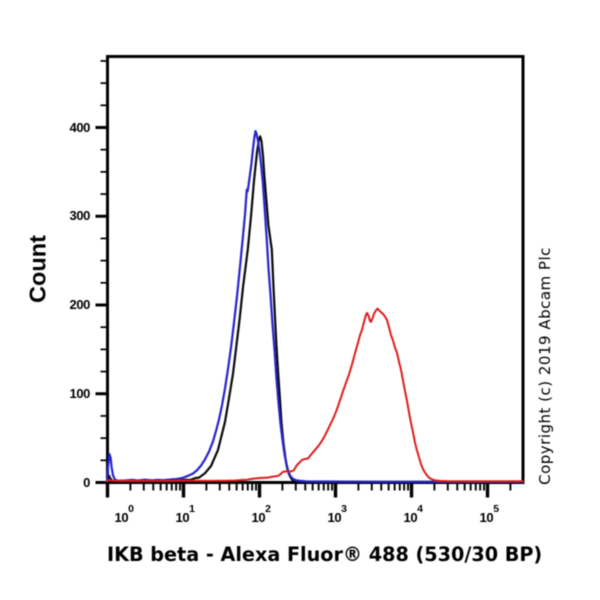 The image size is (600, 600). Describe the element at coordinates (489, 514) in the screenshot. I see `x-tick-label: 10⁵` at that location.